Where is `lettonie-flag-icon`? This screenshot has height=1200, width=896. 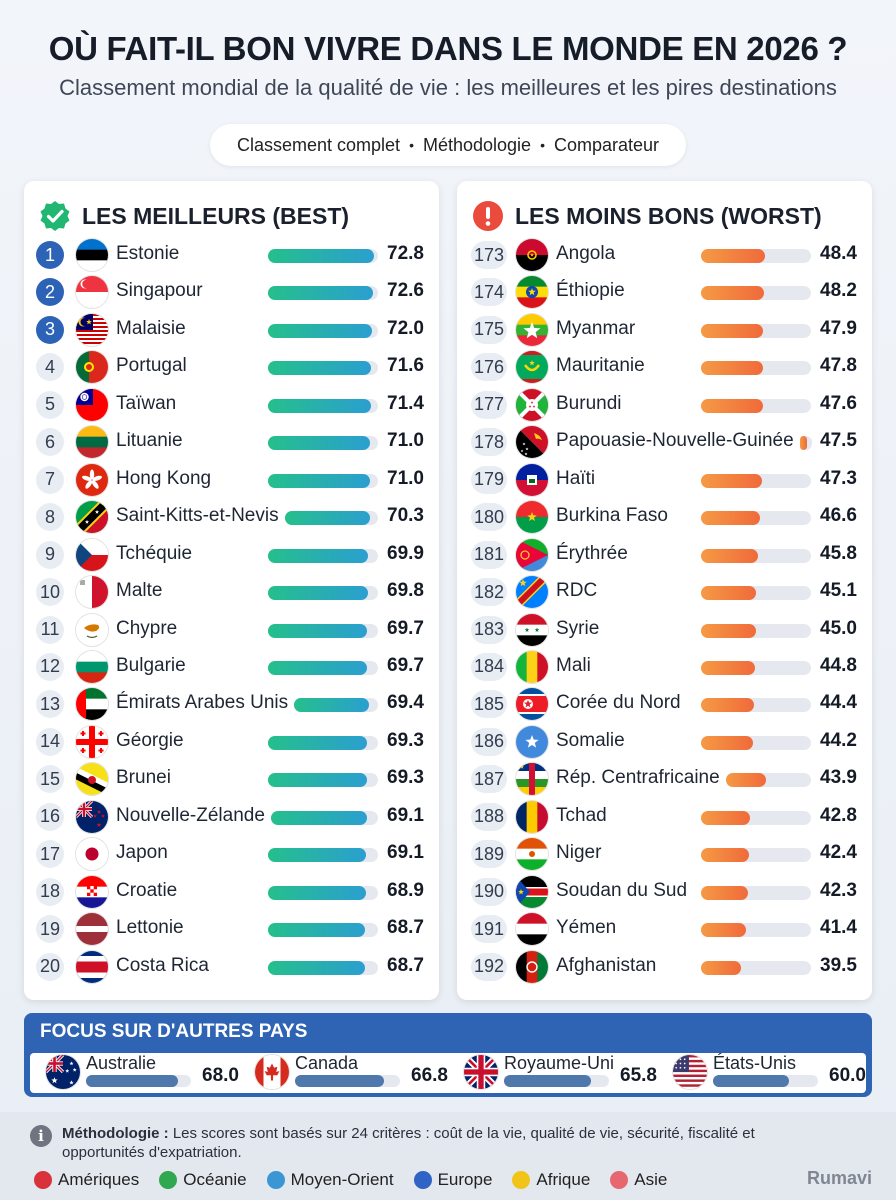 lettonie-flag-icon is located at coordinates (92, 929).